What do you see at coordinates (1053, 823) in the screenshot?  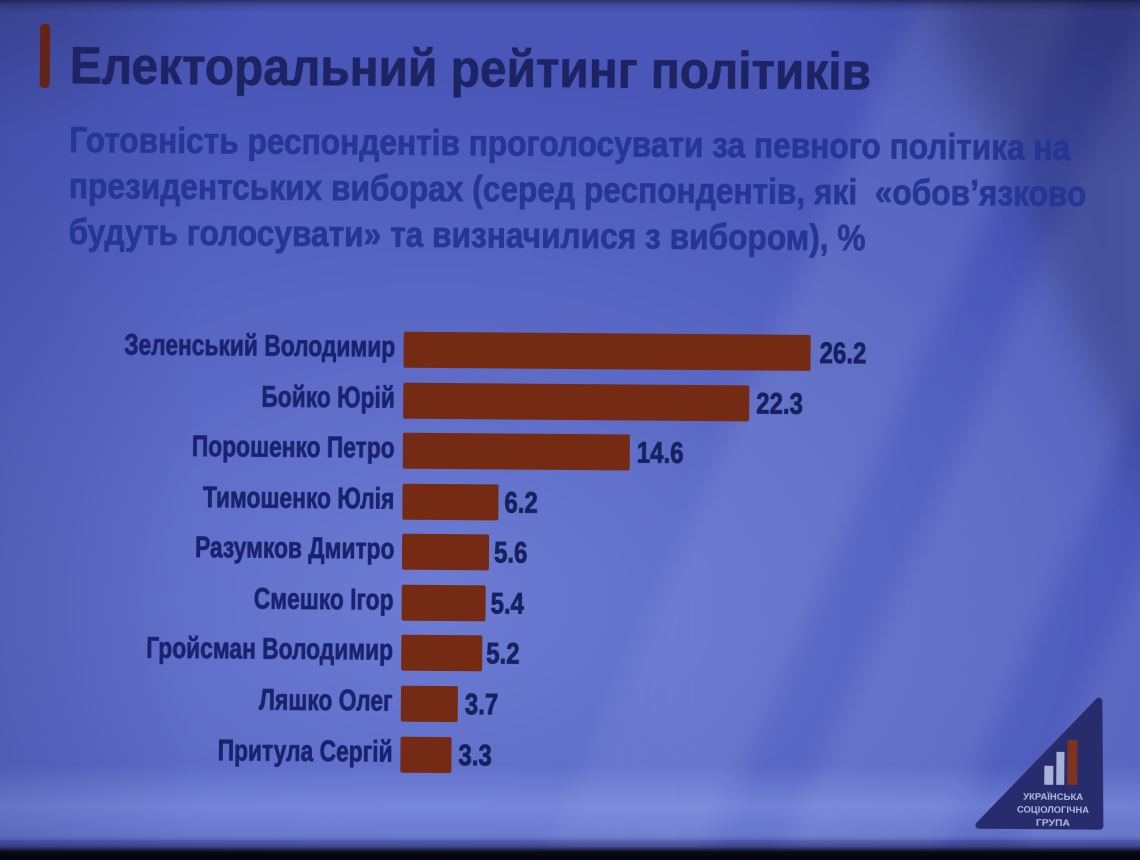 I see `svg-text: ГРУПА` at bounding box center [1053, 823].